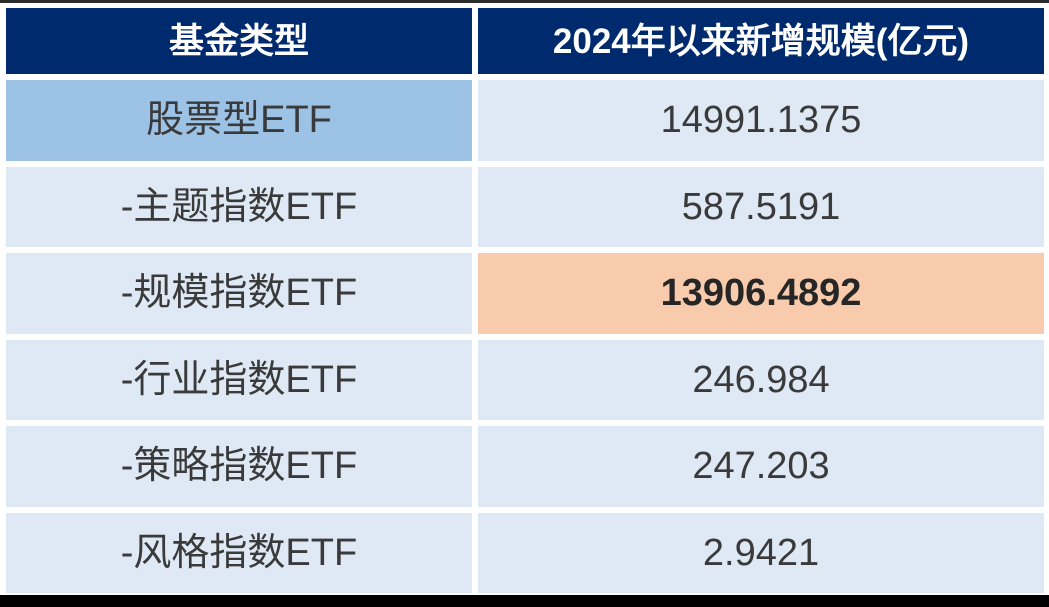 The height and width of the screenshot is (607, 1049). I want to click on header-cell-fund-type: 基金类型, so click(239, 41).